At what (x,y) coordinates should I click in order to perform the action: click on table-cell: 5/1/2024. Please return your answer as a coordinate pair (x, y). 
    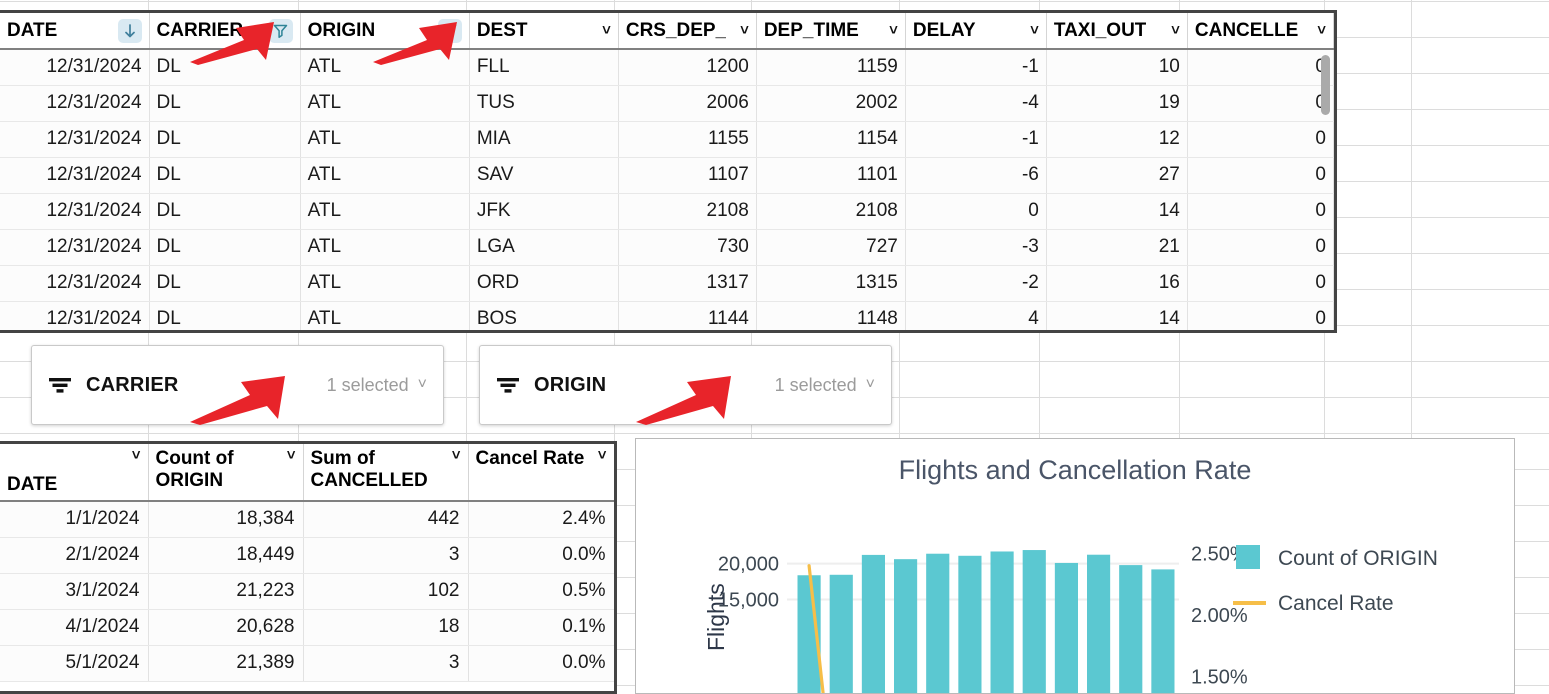
    Looking at the image, I should click on (74, 663).